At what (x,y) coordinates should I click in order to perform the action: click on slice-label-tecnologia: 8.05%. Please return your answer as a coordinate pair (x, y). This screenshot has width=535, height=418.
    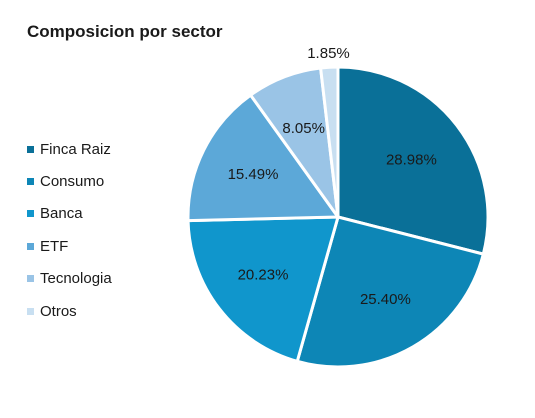
    Looking at the image, I should click on (303, 128).